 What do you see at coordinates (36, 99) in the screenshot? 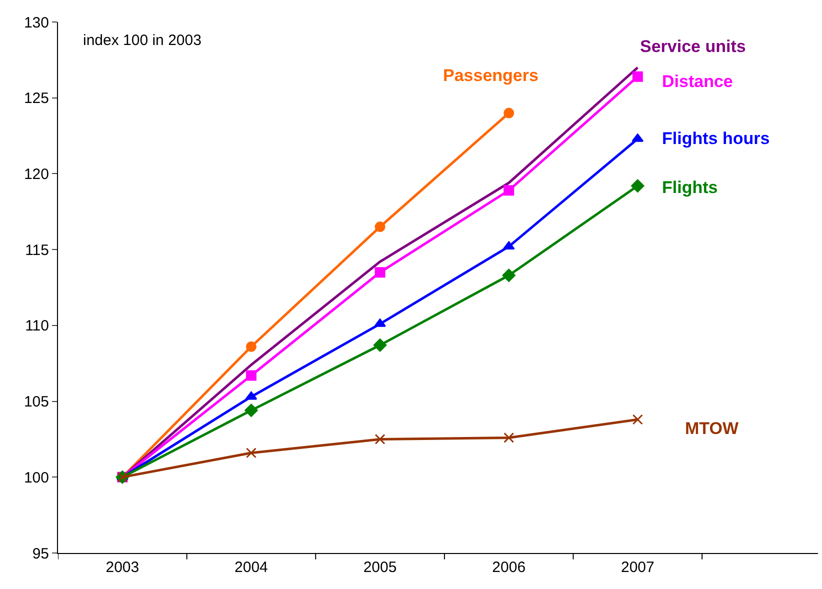
I see `y-tick-label: 125` at bounding box center [36, 99].